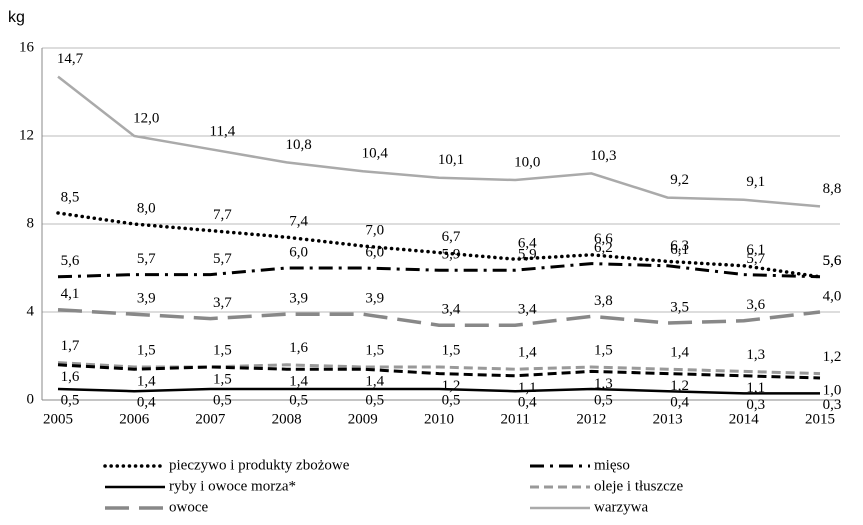 Image resolution: width=863 pixels, height=525 pixels. Describe the element at coordinates (58, 419) in the screenshot. I see `x-tick-label: 2005` at that location.